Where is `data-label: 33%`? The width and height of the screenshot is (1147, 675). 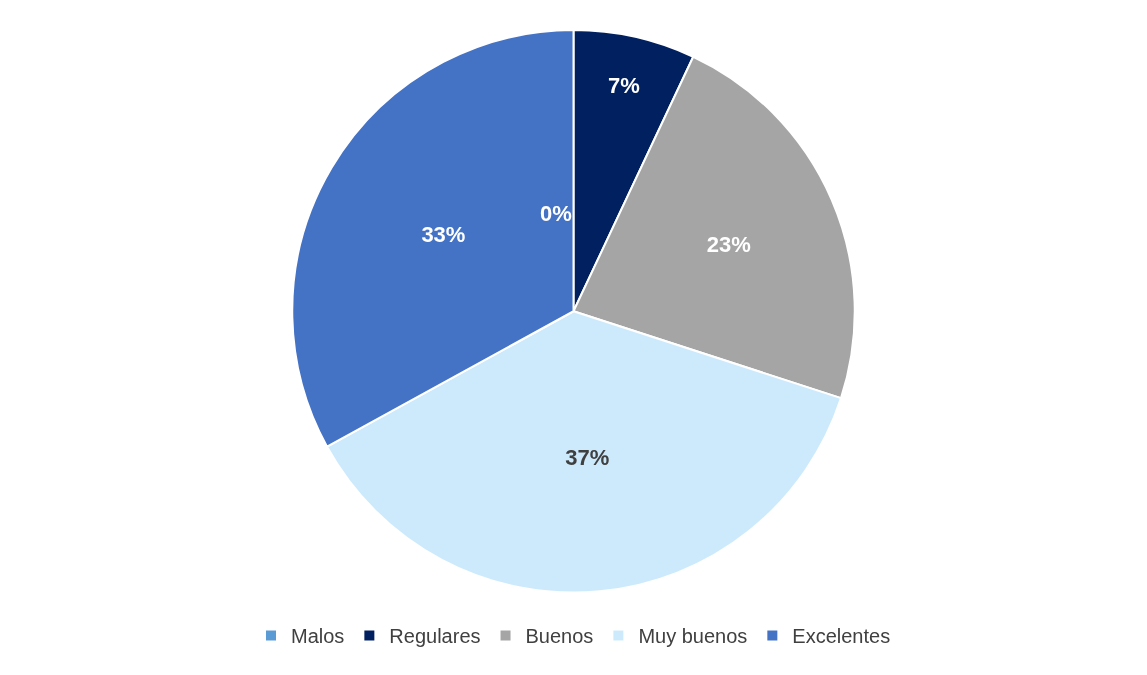
data-label: 33% is located at coordinates (443, 234).